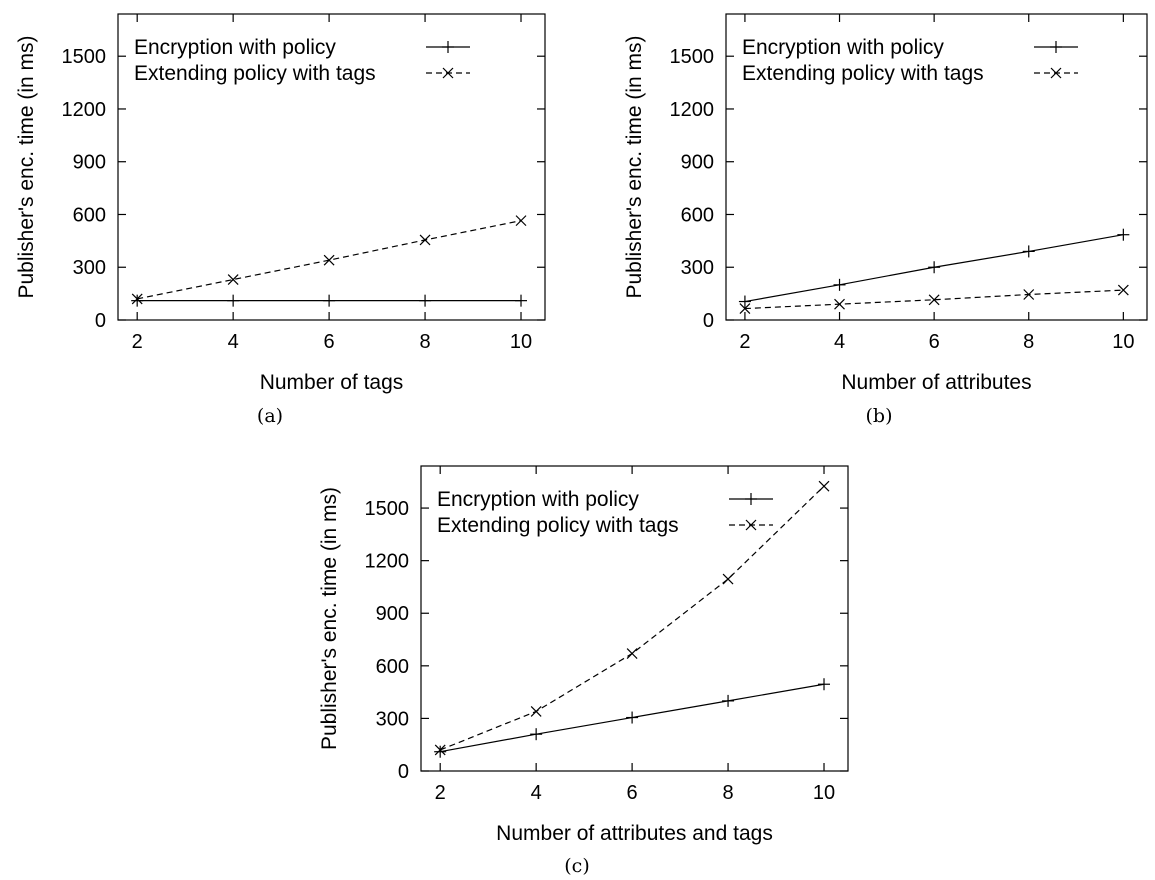 This screenshot has width=1155, height=880. Describe the element at coordinates (634, 833) in the screenshot. I see `x-axis-label: Number of attributes and tags` at that location.